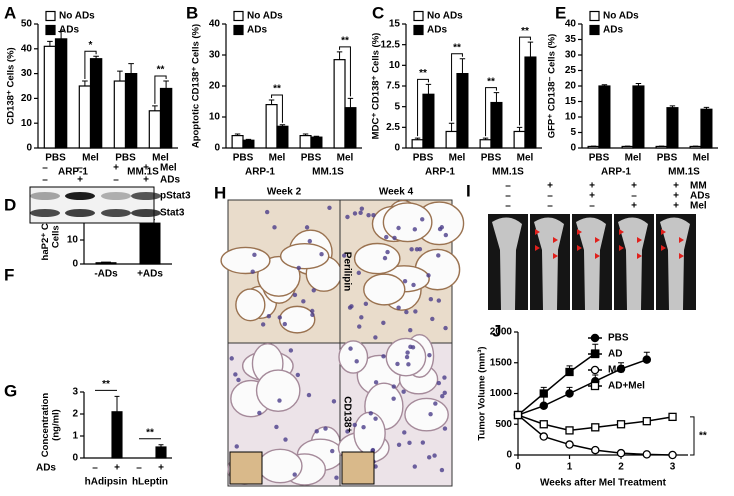  What do you see at coordinates (550, 206) in the screenshot?
I see `condition-mark: –` at bounding box center [550, 206].